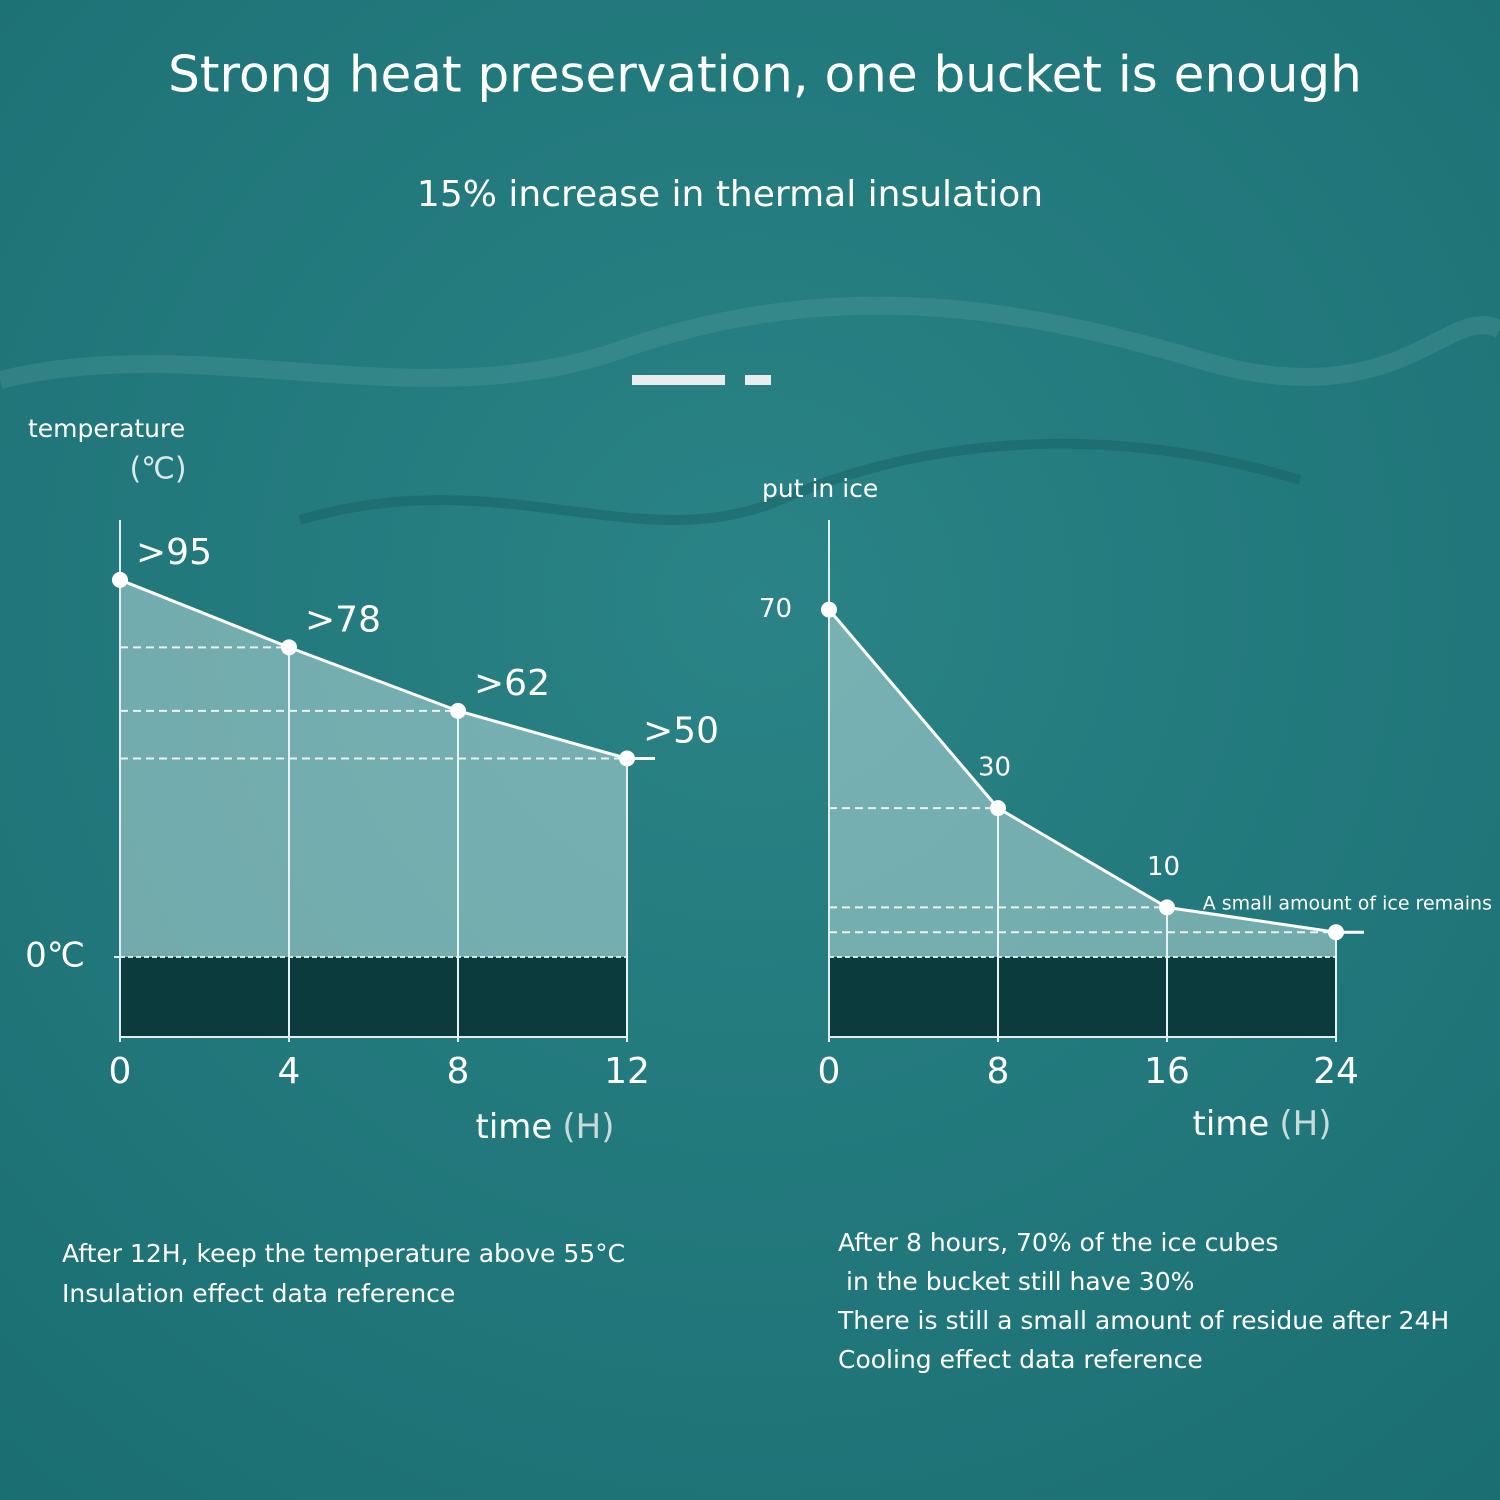 This screenshot has width=1500, height=1500. Describe the element at coordinates (106, 428) in the screenshot. I see `y-axis-label: temperature` at that location.